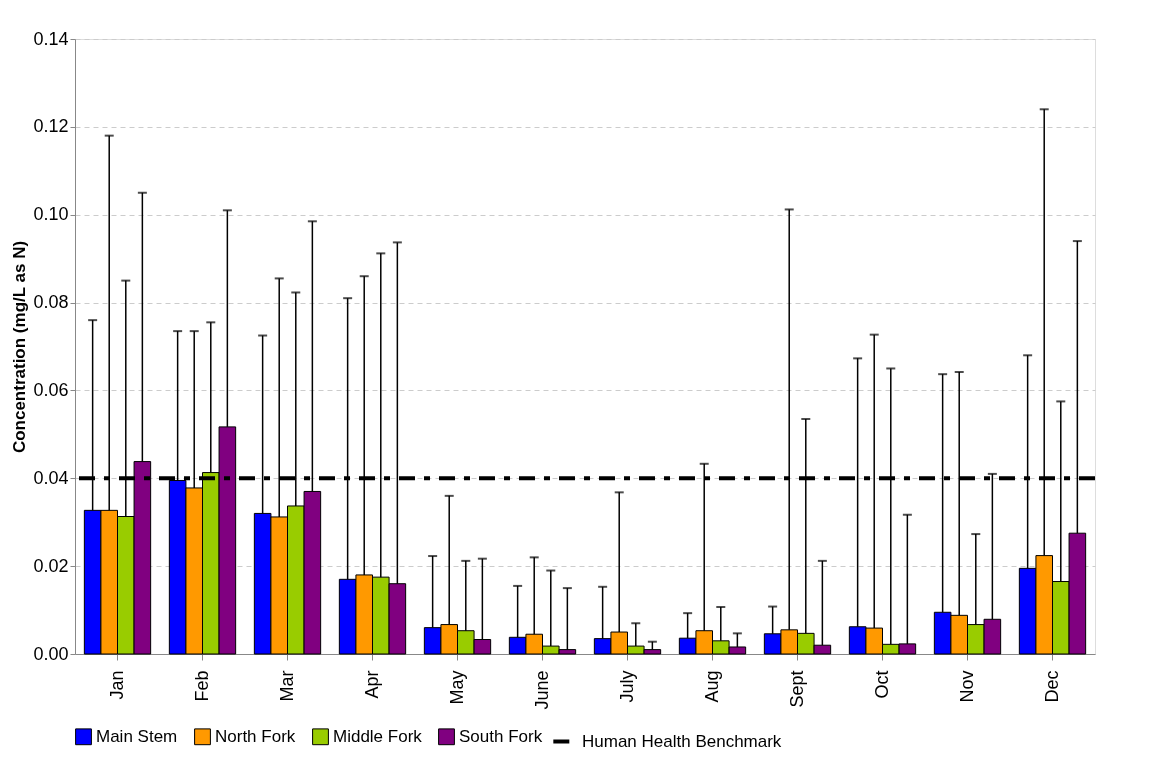 The image size is (1167, 770). I want to click on y-tick-label: 0.12, so click(51, 126).